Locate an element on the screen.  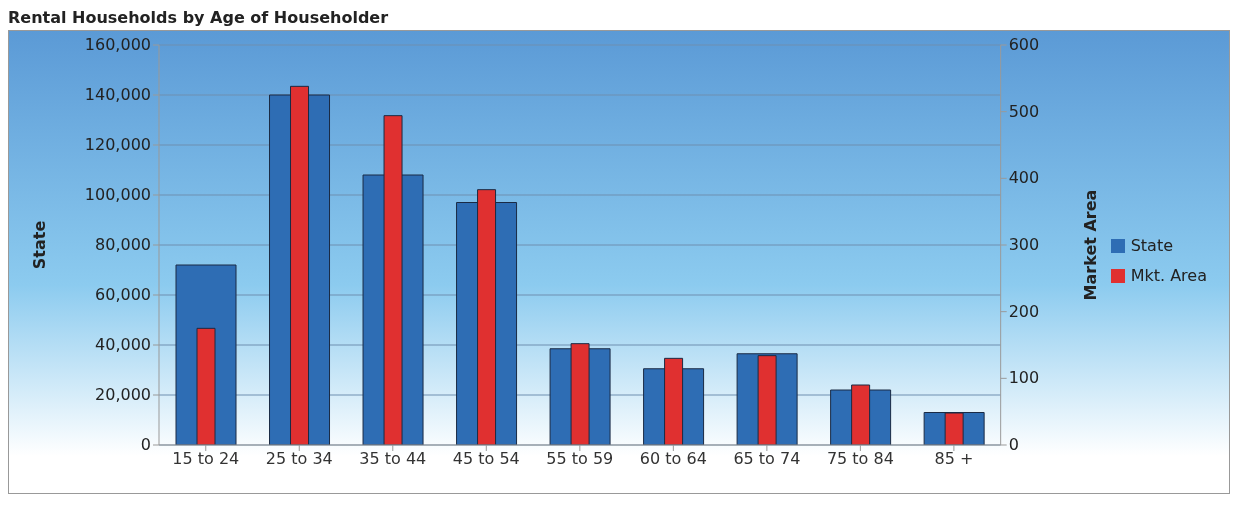
y-tick-label: 120,000 is located at coordinates (117, 144).